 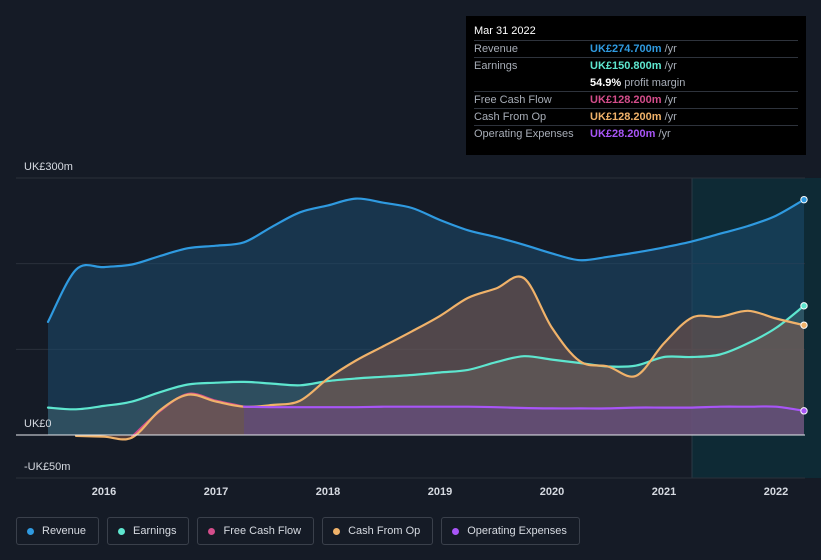 I want to click on tooltip-row-value: UK£28.200m, so click(x=623, y=134).